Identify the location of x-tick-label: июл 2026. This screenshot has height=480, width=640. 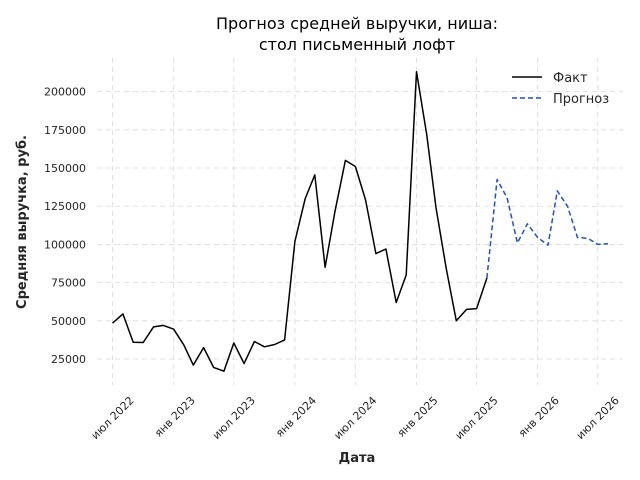
(598, 418).